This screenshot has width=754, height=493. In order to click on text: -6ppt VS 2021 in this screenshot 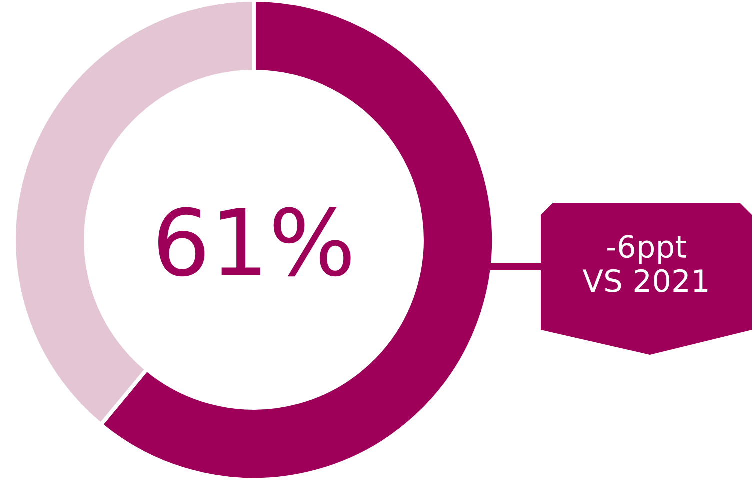, I will do `click(645, 263)`.